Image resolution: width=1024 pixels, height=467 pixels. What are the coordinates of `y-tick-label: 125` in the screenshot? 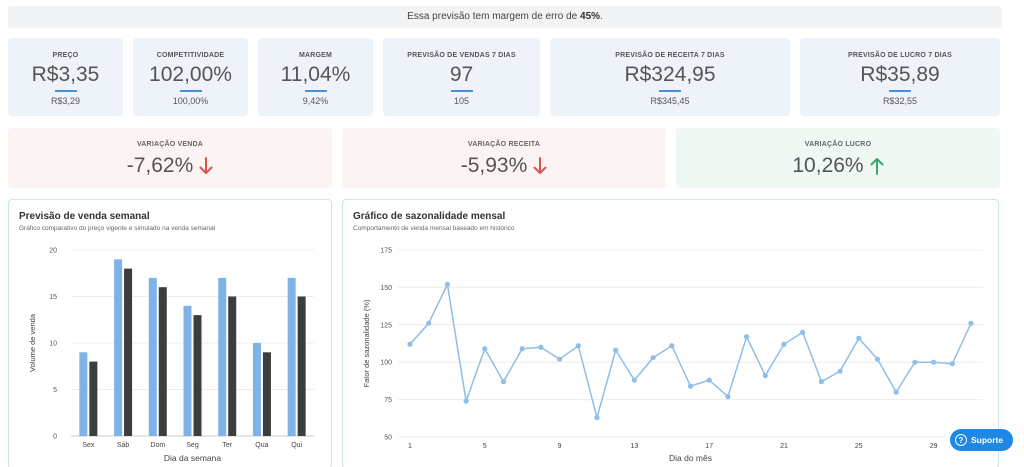 It's located at (386, 325).